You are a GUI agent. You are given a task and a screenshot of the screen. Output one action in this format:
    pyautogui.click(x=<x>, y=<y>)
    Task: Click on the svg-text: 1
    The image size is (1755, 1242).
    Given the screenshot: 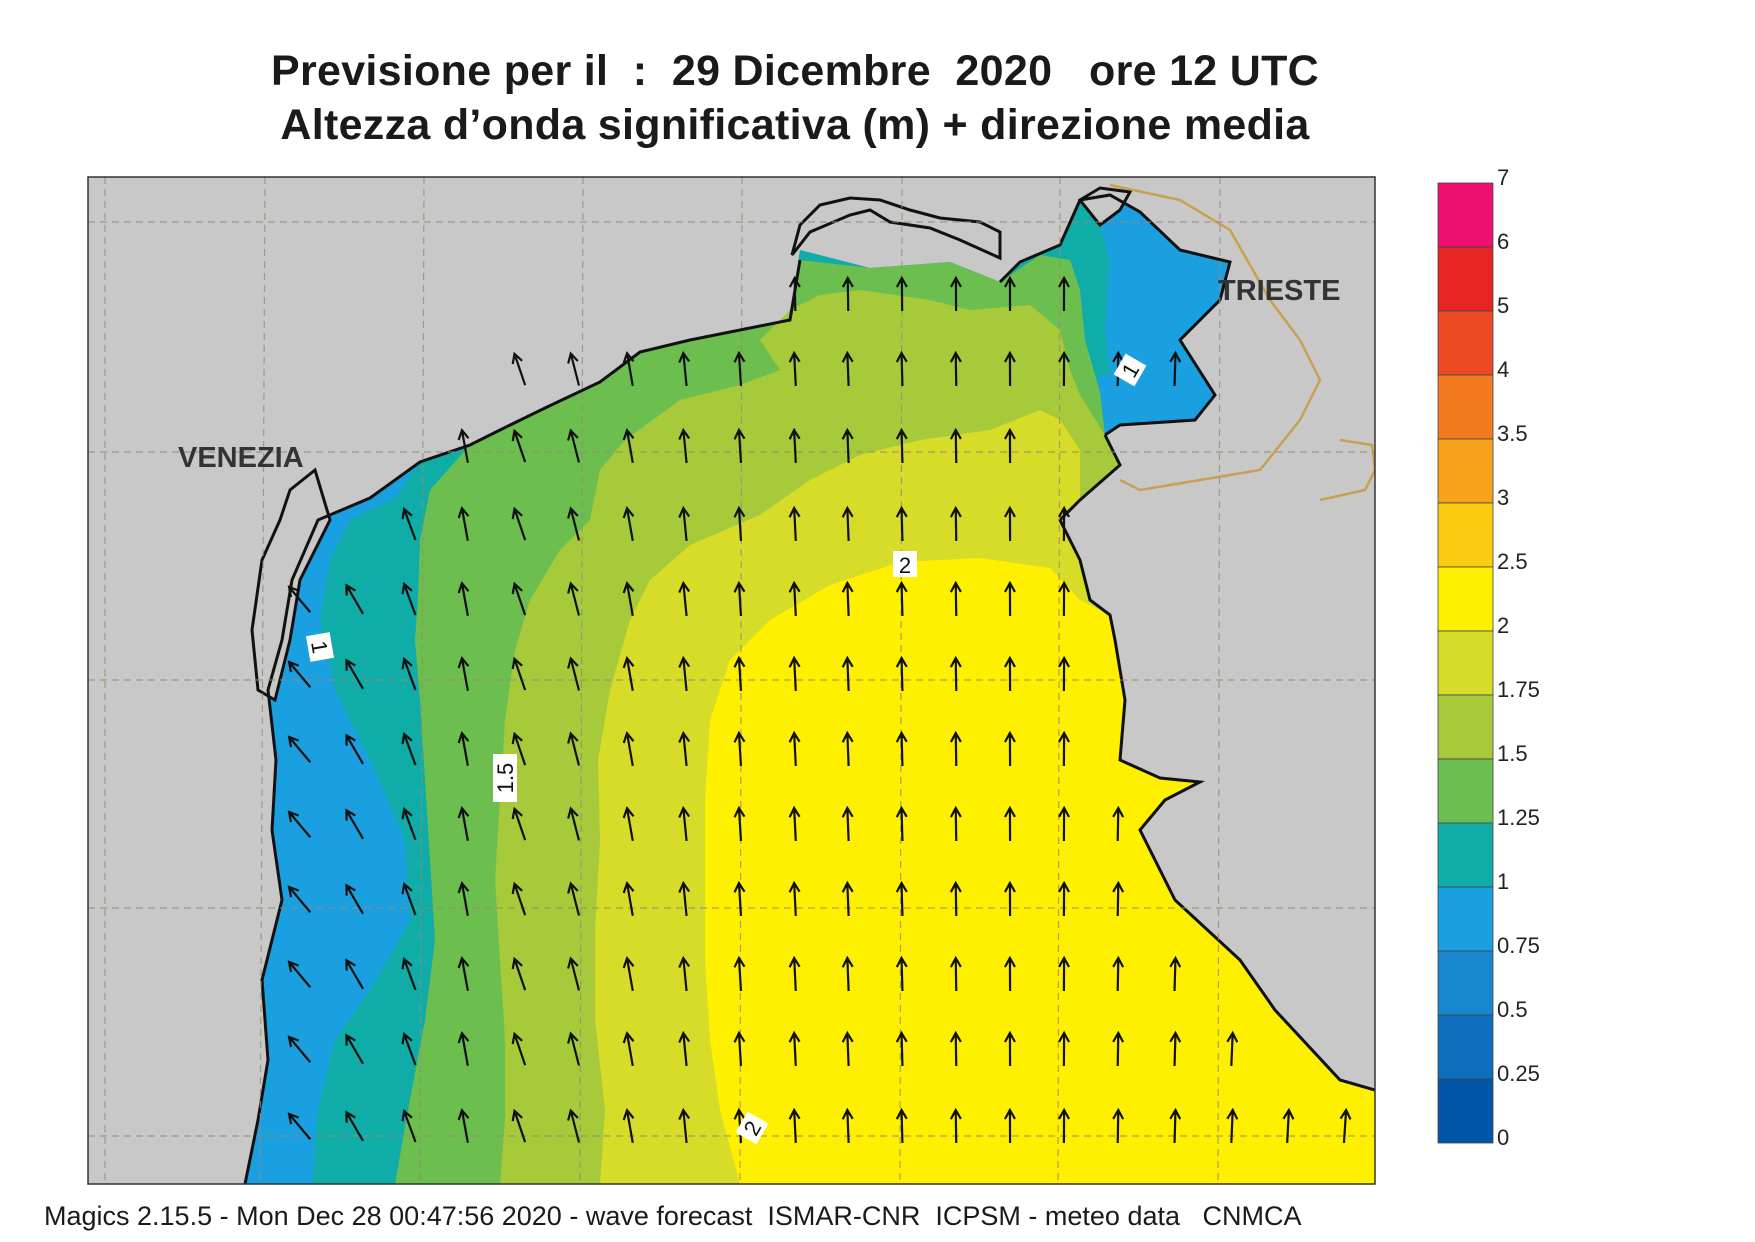 What is the action you would take?
    pyautogui.click(x=319, y=647)
    